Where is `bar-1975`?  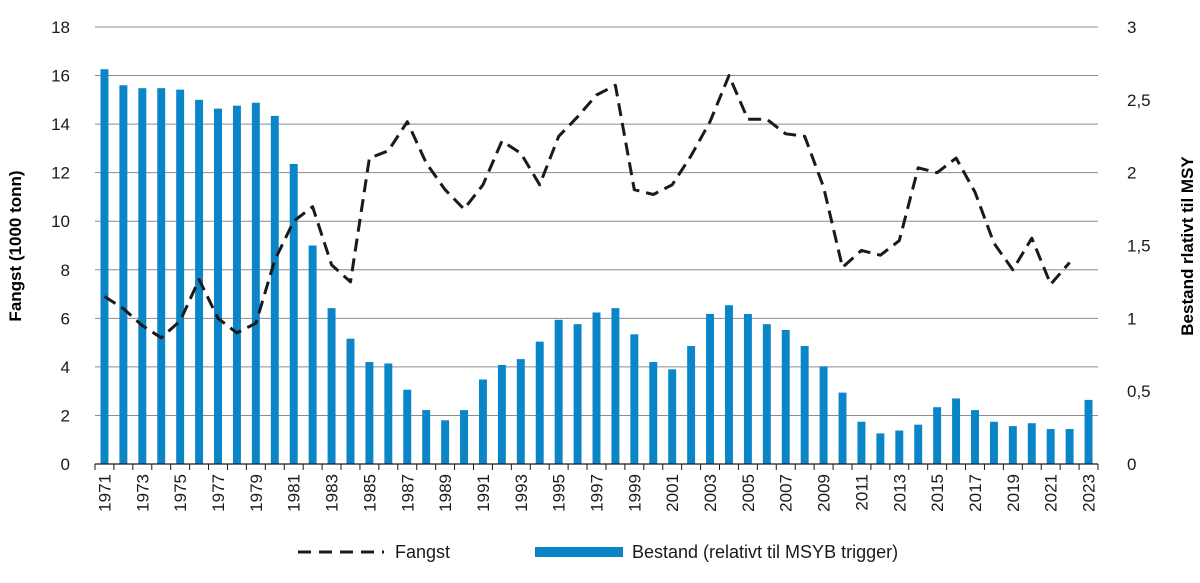 bar-1975 is located at coordinates (180, 277).